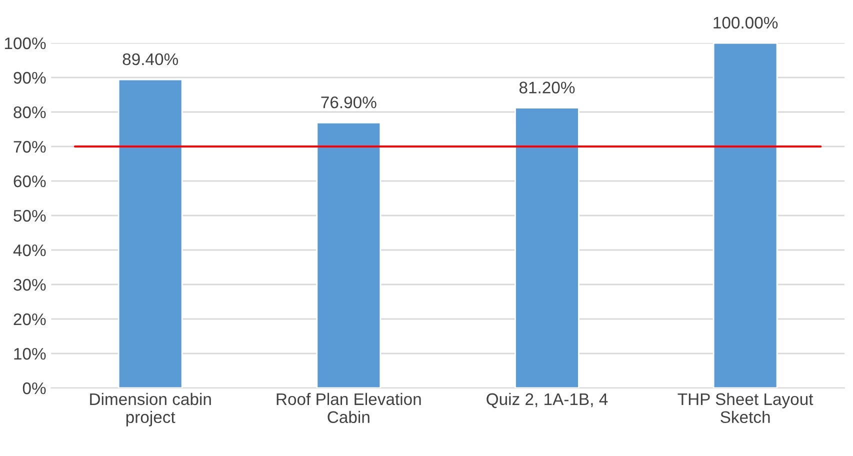 Image resolution: width=853 pixels, height=456 pixels. I want to click on y-tick-label: 20%, so click(30, 319).